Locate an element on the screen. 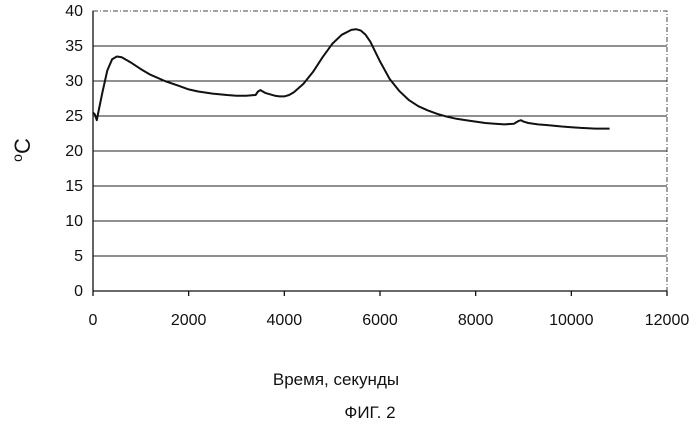  x-tick-label-10000: 10000 is located at coordinates (571, 320).